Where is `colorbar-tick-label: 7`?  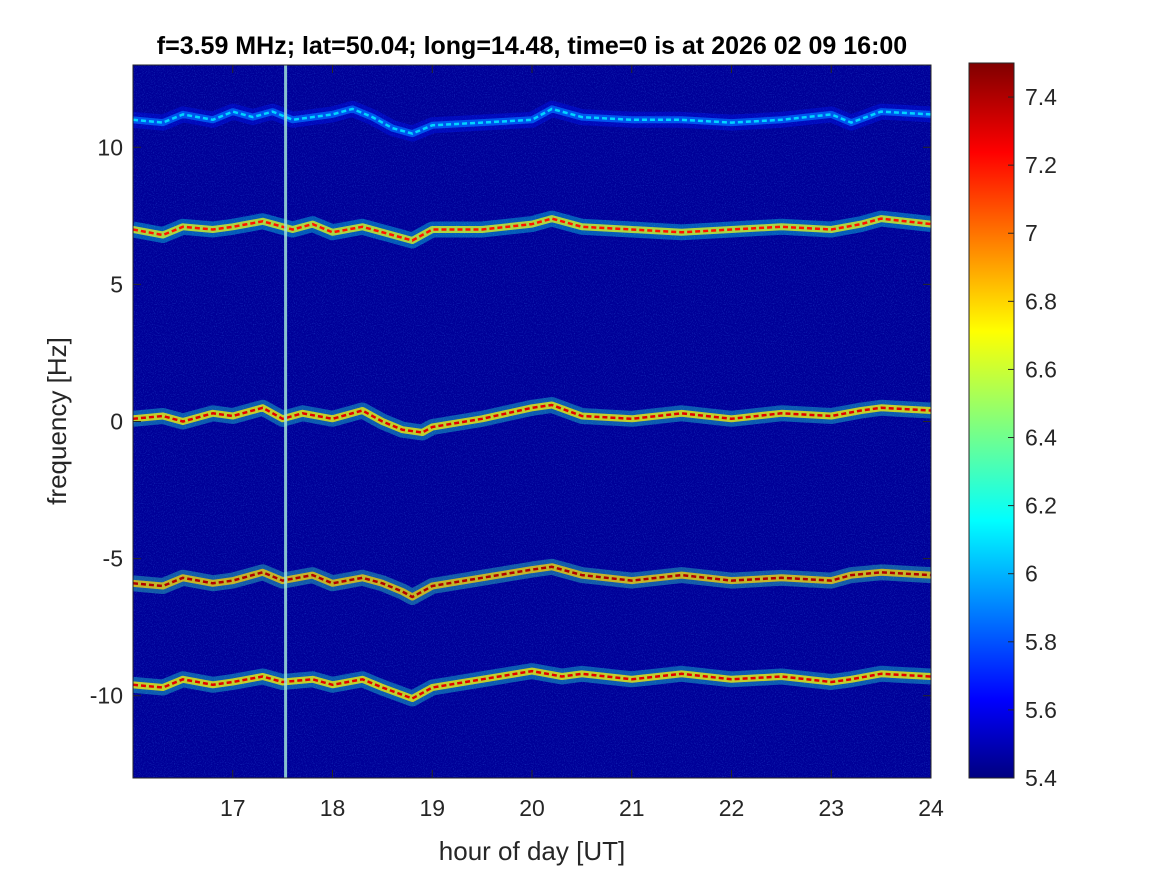 colorbar-tick-label: 7 is located at coordinates (1031, 233).